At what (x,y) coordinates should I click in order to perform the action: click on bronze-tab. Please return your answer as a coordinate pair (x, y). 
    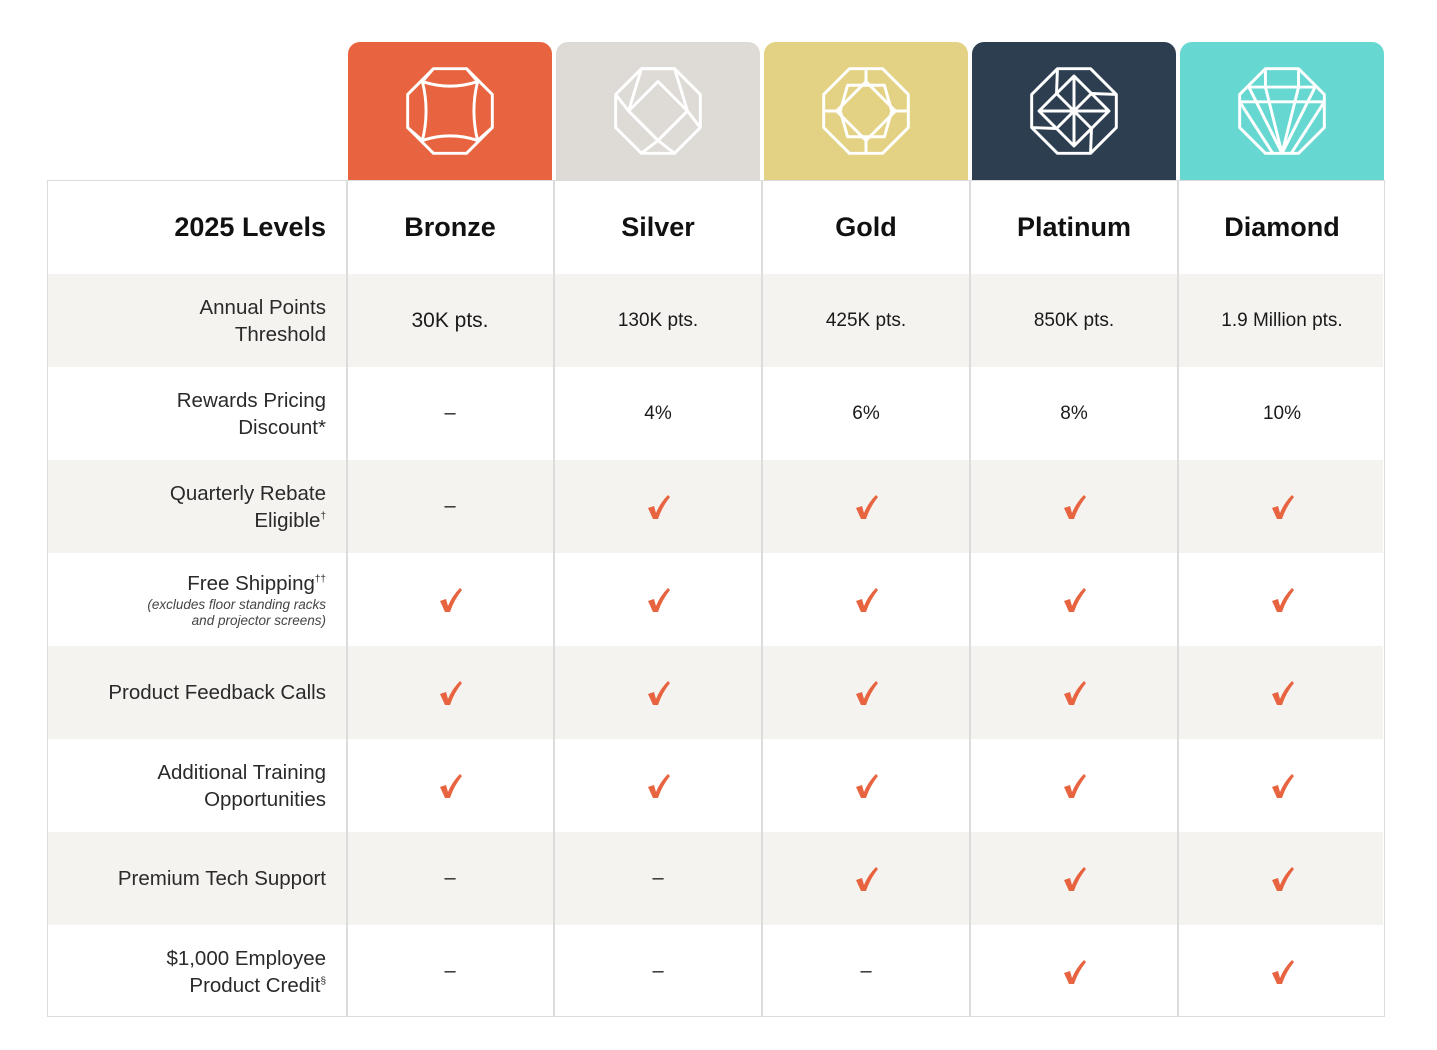
    Looking at the image, I should click on (450, 111).